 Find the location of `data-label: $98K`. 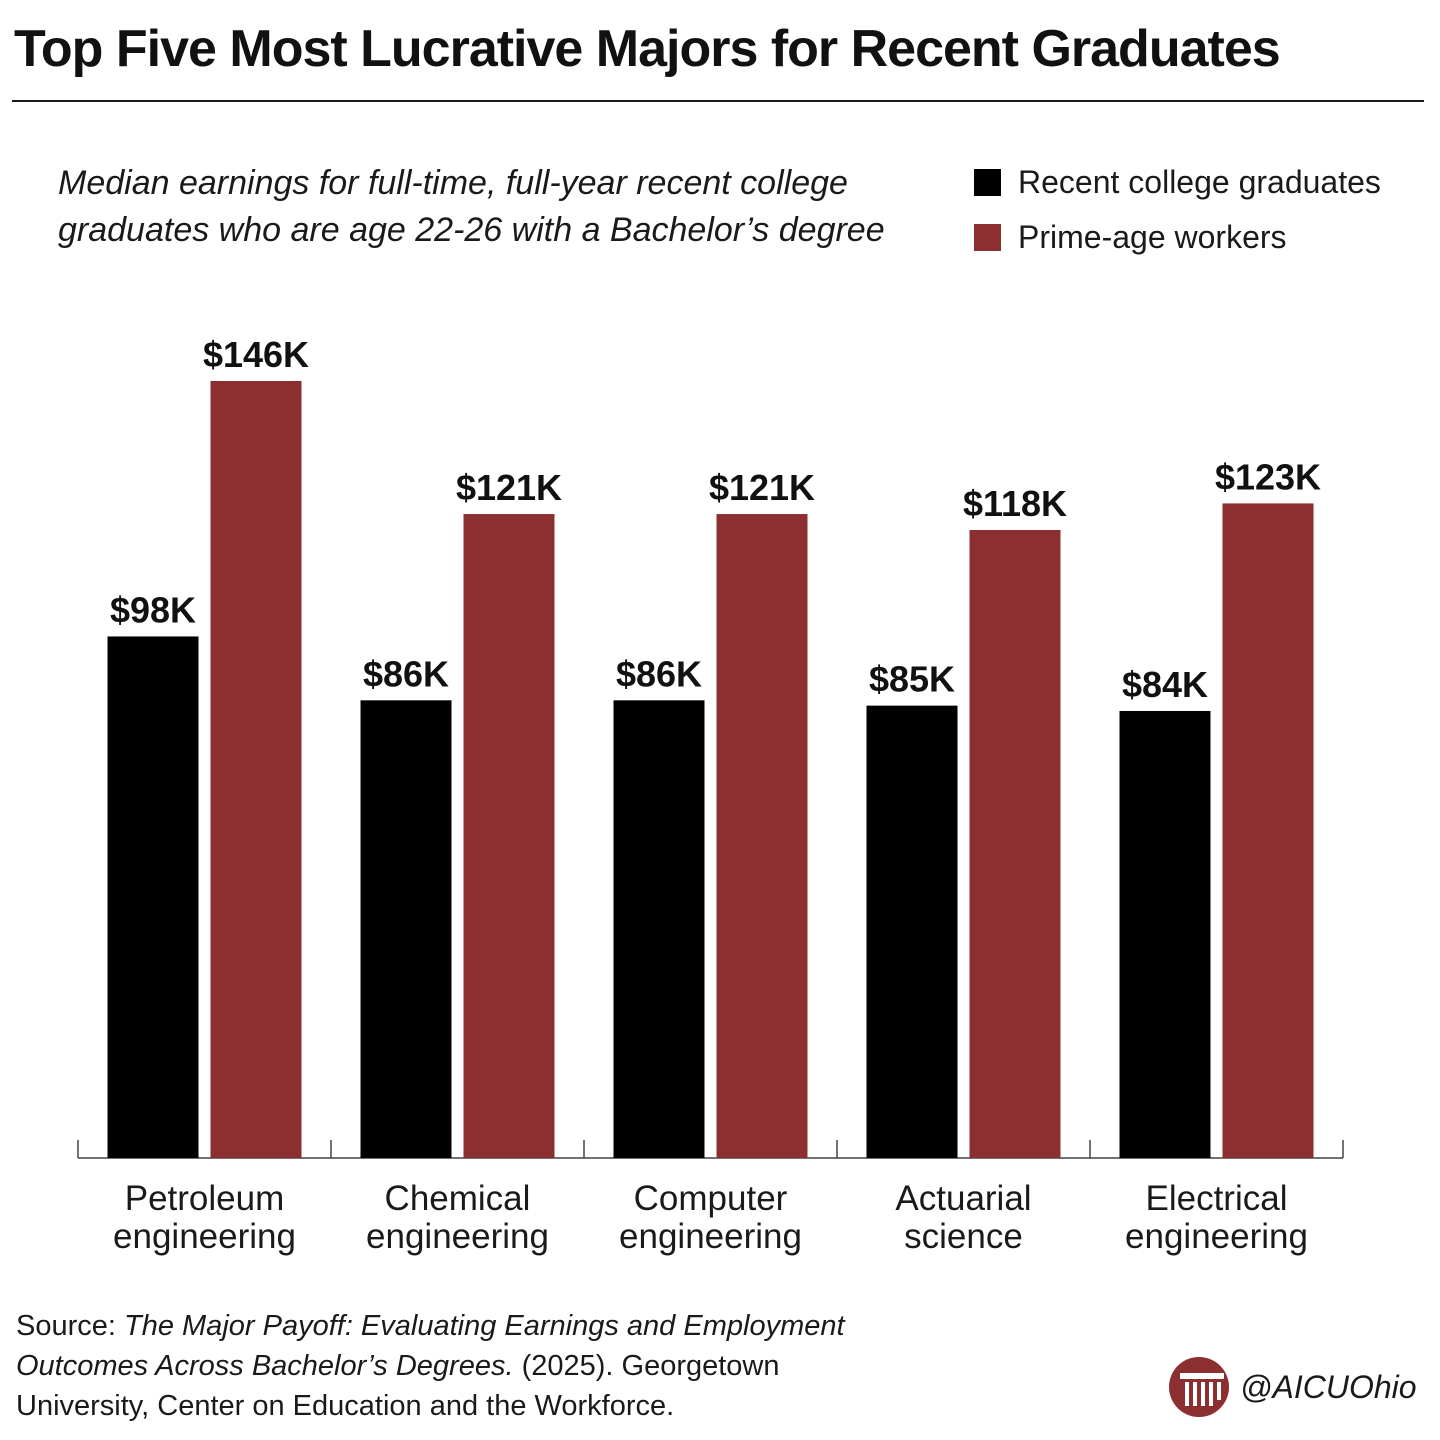

data-label: $98K is located at coordinates (153, 609).